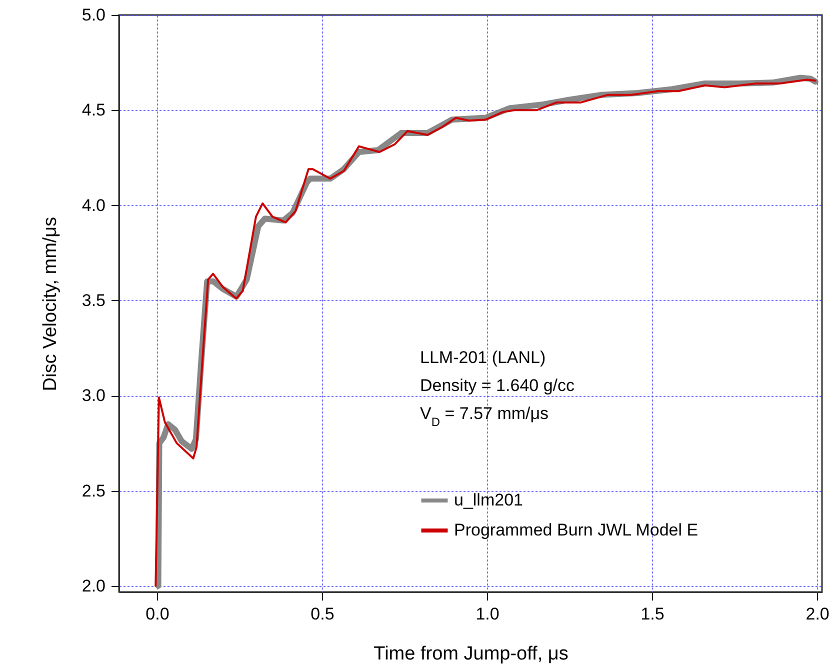 The width and height of the screenshot is (831, 668). What do you see at coordinates (94, 15) in the screenshot?
I see `y-tick-label: 5.0` at bounding box center [94, 15].